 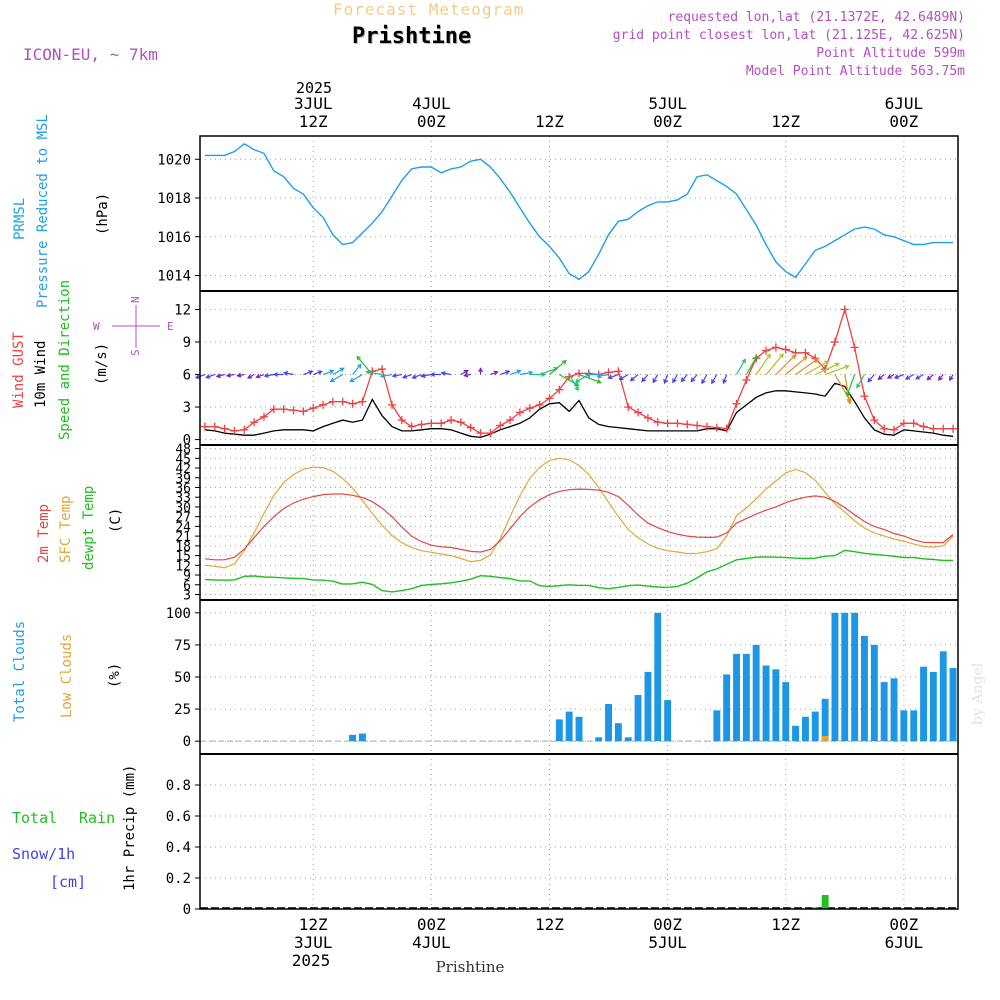 I want to click on requested-coords: requested lon,lat (21.1372E, 42.6489N), so click(x=816, y=17).